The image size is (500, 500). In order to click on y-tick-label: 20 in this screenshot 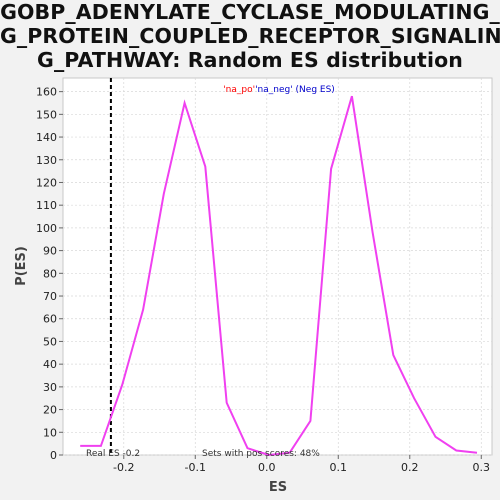, I will do `click(50, 410)`.